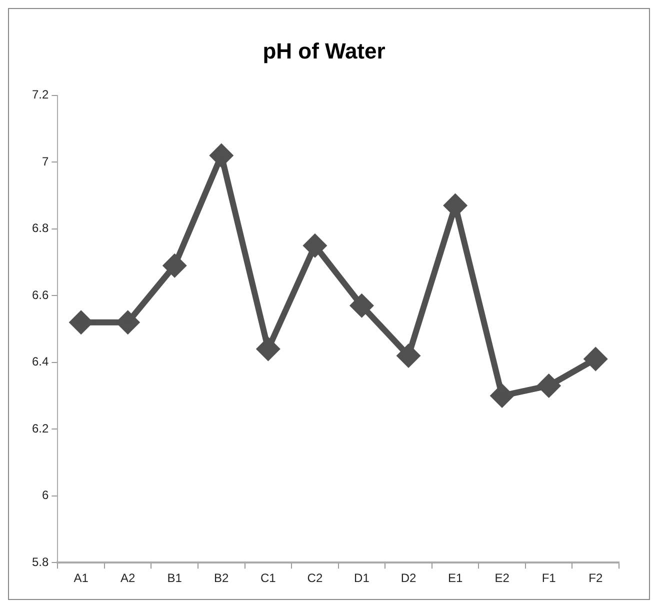 The height and width of the screenshot is (612, 671). What do you see at coordinates (40, 428) in the screenshot?
I see `y-tick-label: 6.2` at bounding box center [40, 428].